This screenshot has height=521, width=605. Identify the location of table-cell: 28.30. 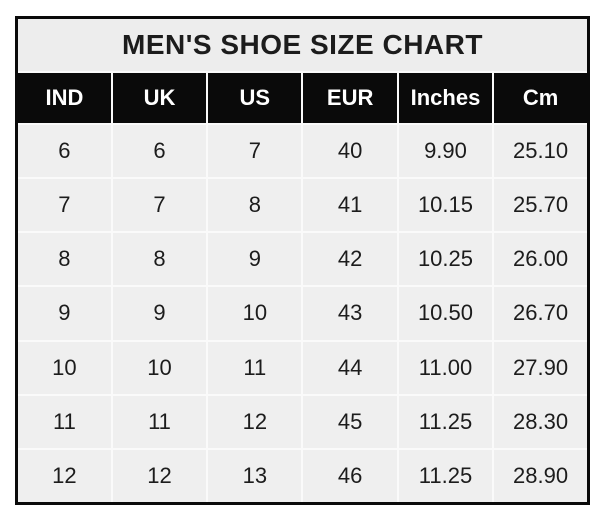
(541, 421).